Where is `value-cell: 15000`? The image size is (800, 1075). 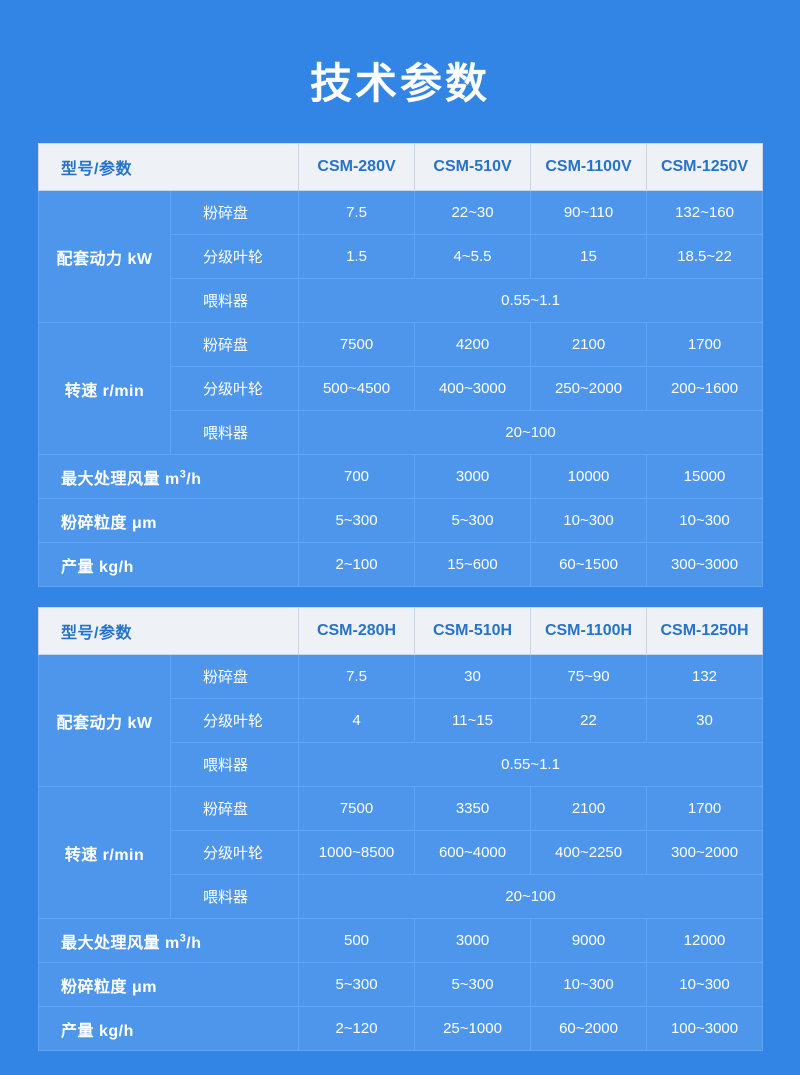
value-cell: 15000 is located at coordinates (705, 476).